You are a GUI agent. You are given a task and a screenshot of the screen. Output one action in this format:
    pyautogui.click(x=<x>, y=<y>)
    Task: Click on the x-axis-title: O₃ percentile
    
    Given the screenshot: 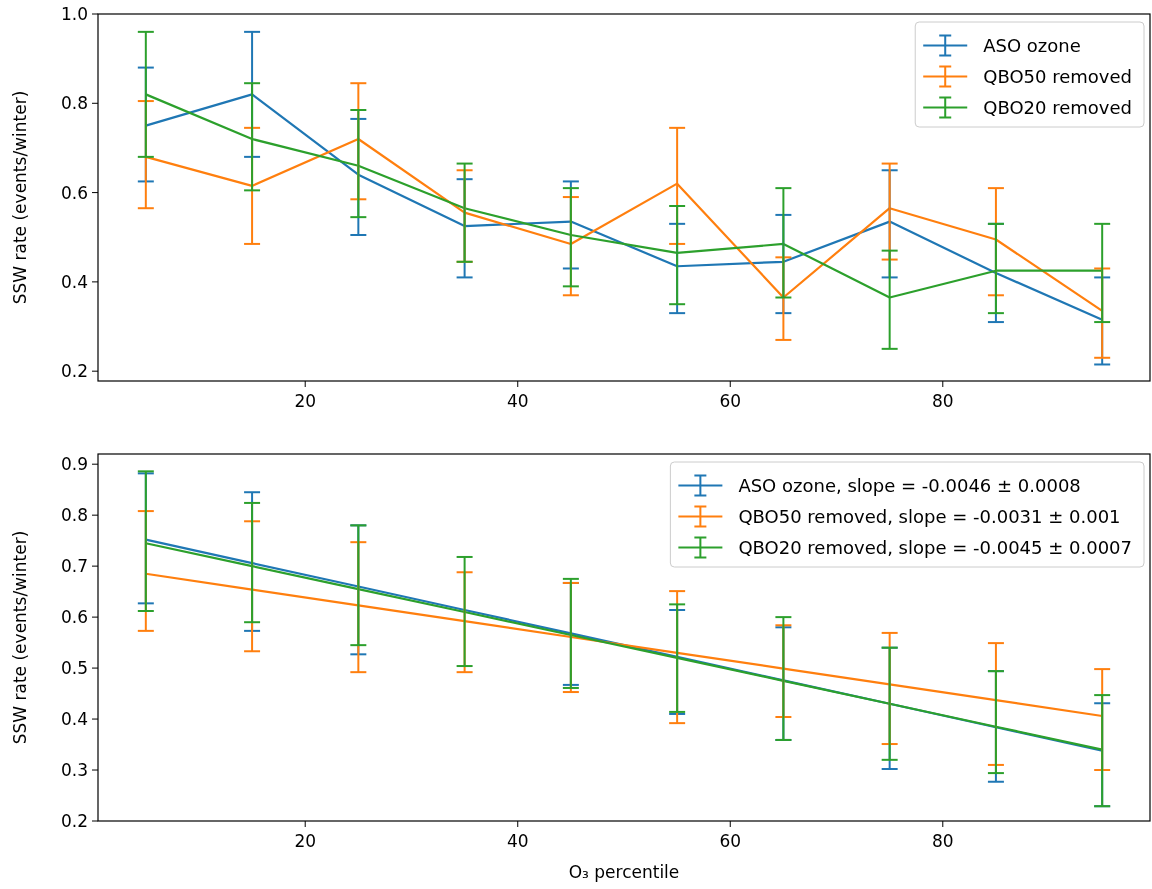 What is the action you would take?
    pyautogui.click(x=624, y=872)
    